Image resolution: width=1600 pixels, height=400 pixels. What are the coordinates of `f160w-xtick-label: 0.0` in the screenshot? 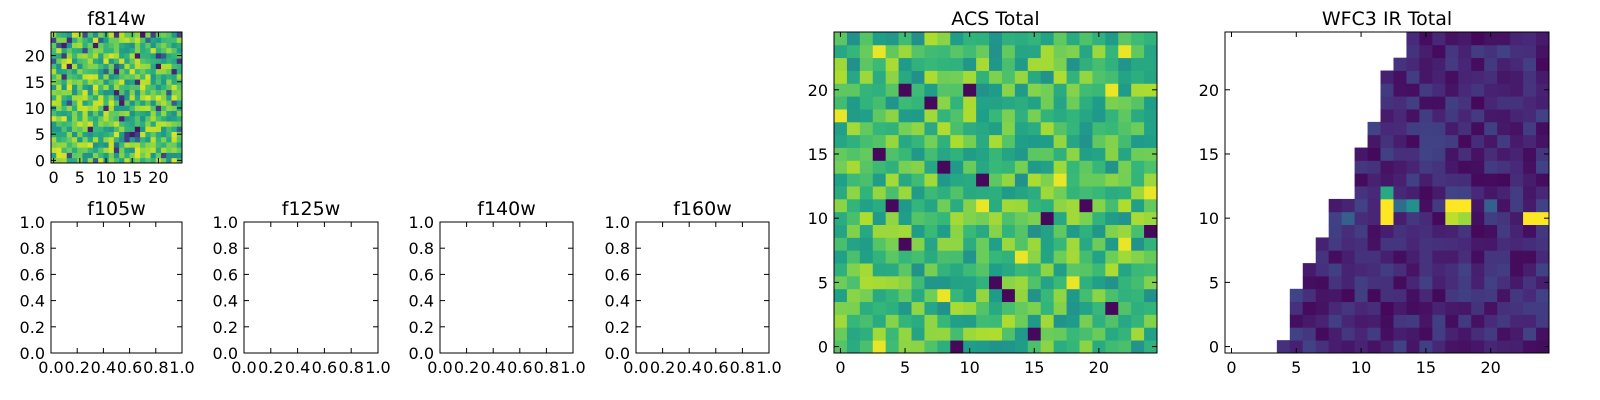 It's located at (635, 367).